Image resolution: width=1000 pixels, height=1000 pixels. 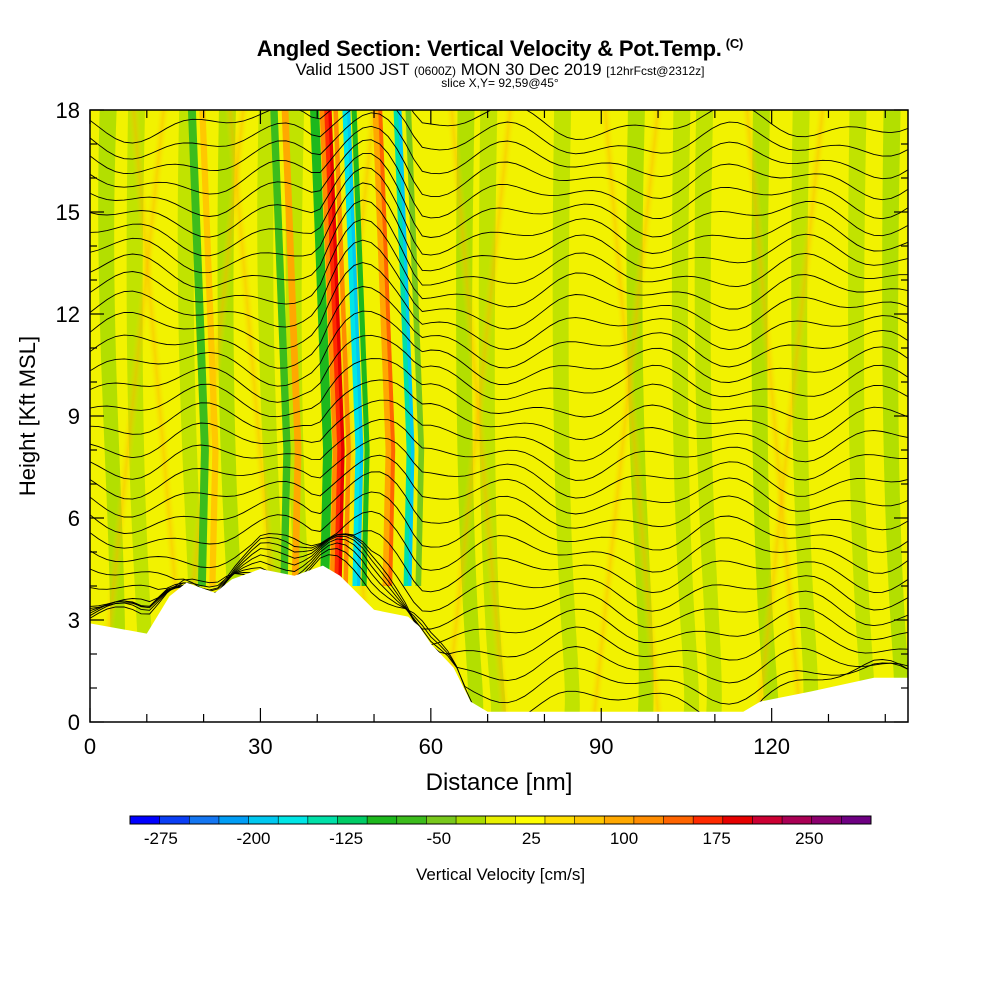 What do you see at coordinates (68, 314) in the screenshot?
I see `y-tick-label: 12` at bounding box center [68, 314].